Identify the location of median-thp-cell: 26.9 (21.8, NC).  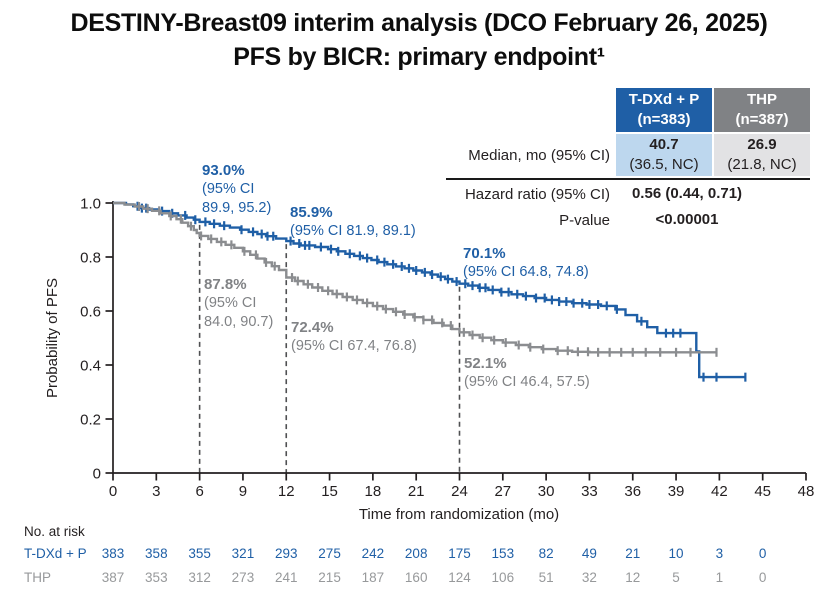
(762, 155).